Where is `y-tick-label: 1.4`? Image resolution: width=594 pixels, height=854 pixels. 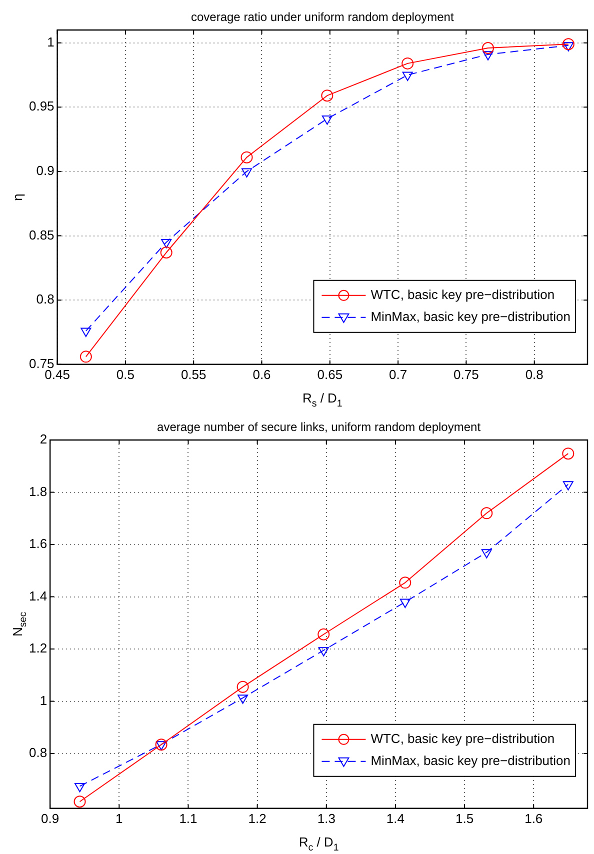
y-tick-label: 1.4 is located at coordinates (38, 596).